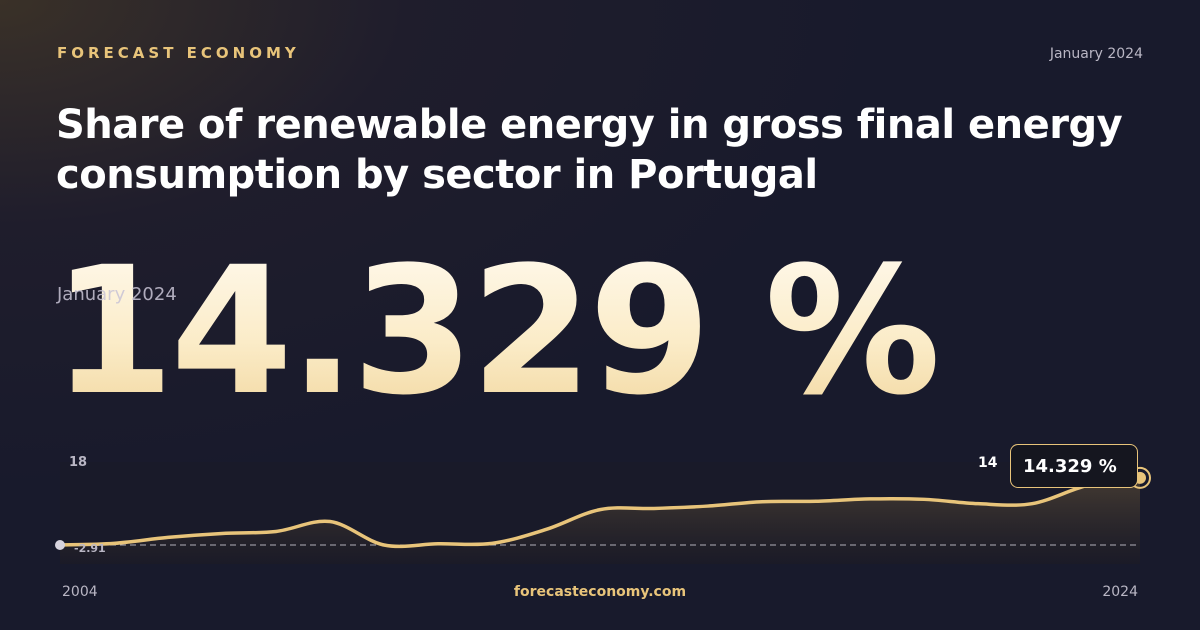  I want to click on site-url: forecasteconomy.com, so click(600, 592).